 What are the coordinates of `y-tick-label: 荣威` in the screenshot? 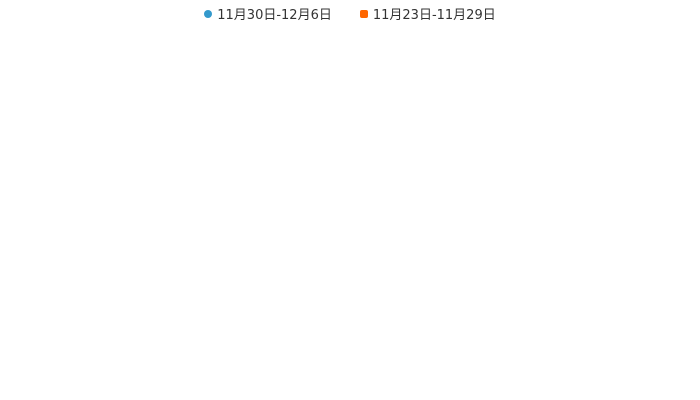 It's located at (65, 267).